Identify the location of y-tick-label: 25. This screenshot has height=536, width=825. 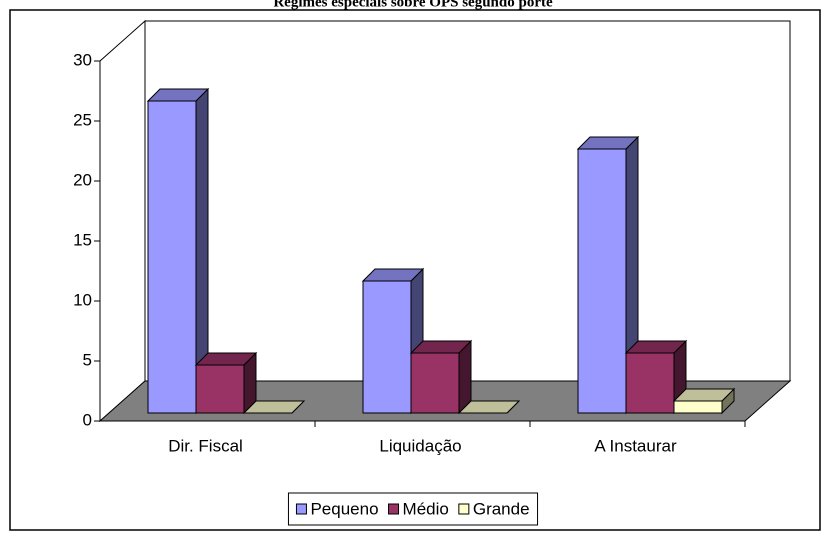
(82, 119).